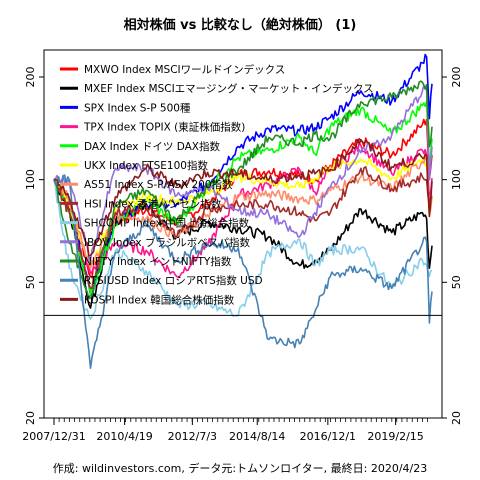 The height and width of the screenshot is (480, 480). I want to click on y-tick-label-right: 50, so click(456, 282).